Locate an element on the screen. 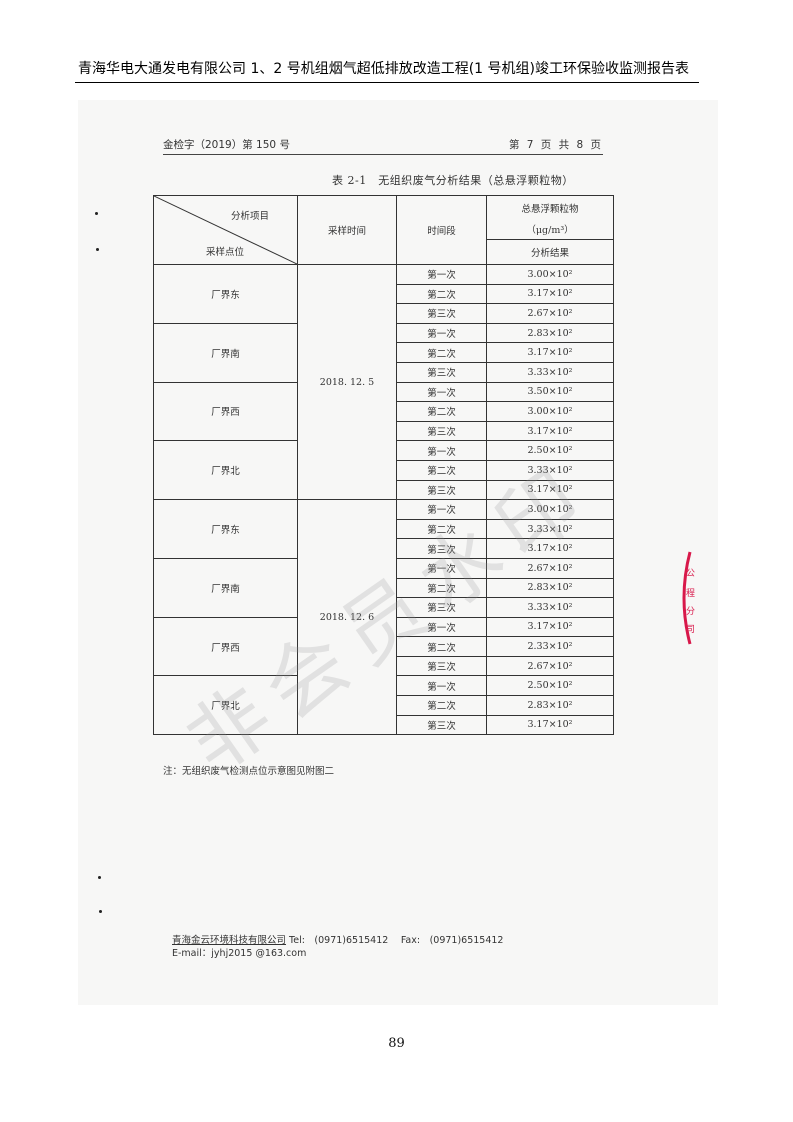 Image resolution: width=793 pixels, height=1122 pixels. page-number: 89 is located at coordinates (396, 1043).